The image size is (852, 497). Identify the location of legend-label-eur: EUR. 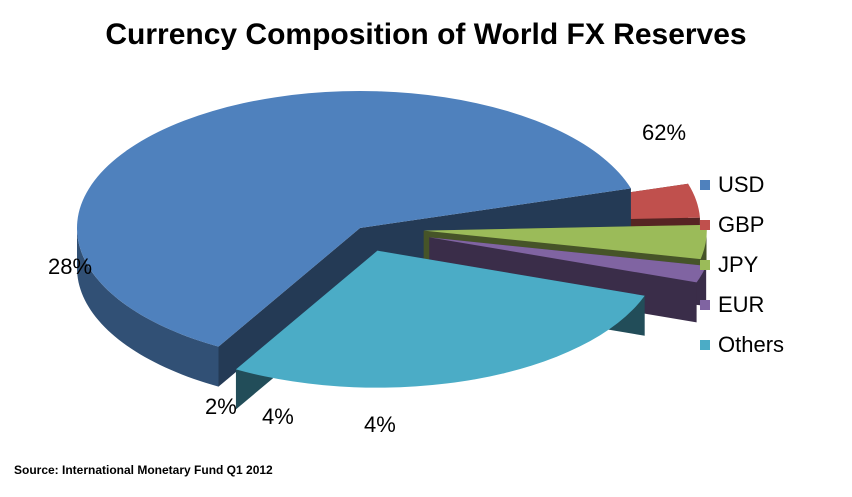
(741, 304).